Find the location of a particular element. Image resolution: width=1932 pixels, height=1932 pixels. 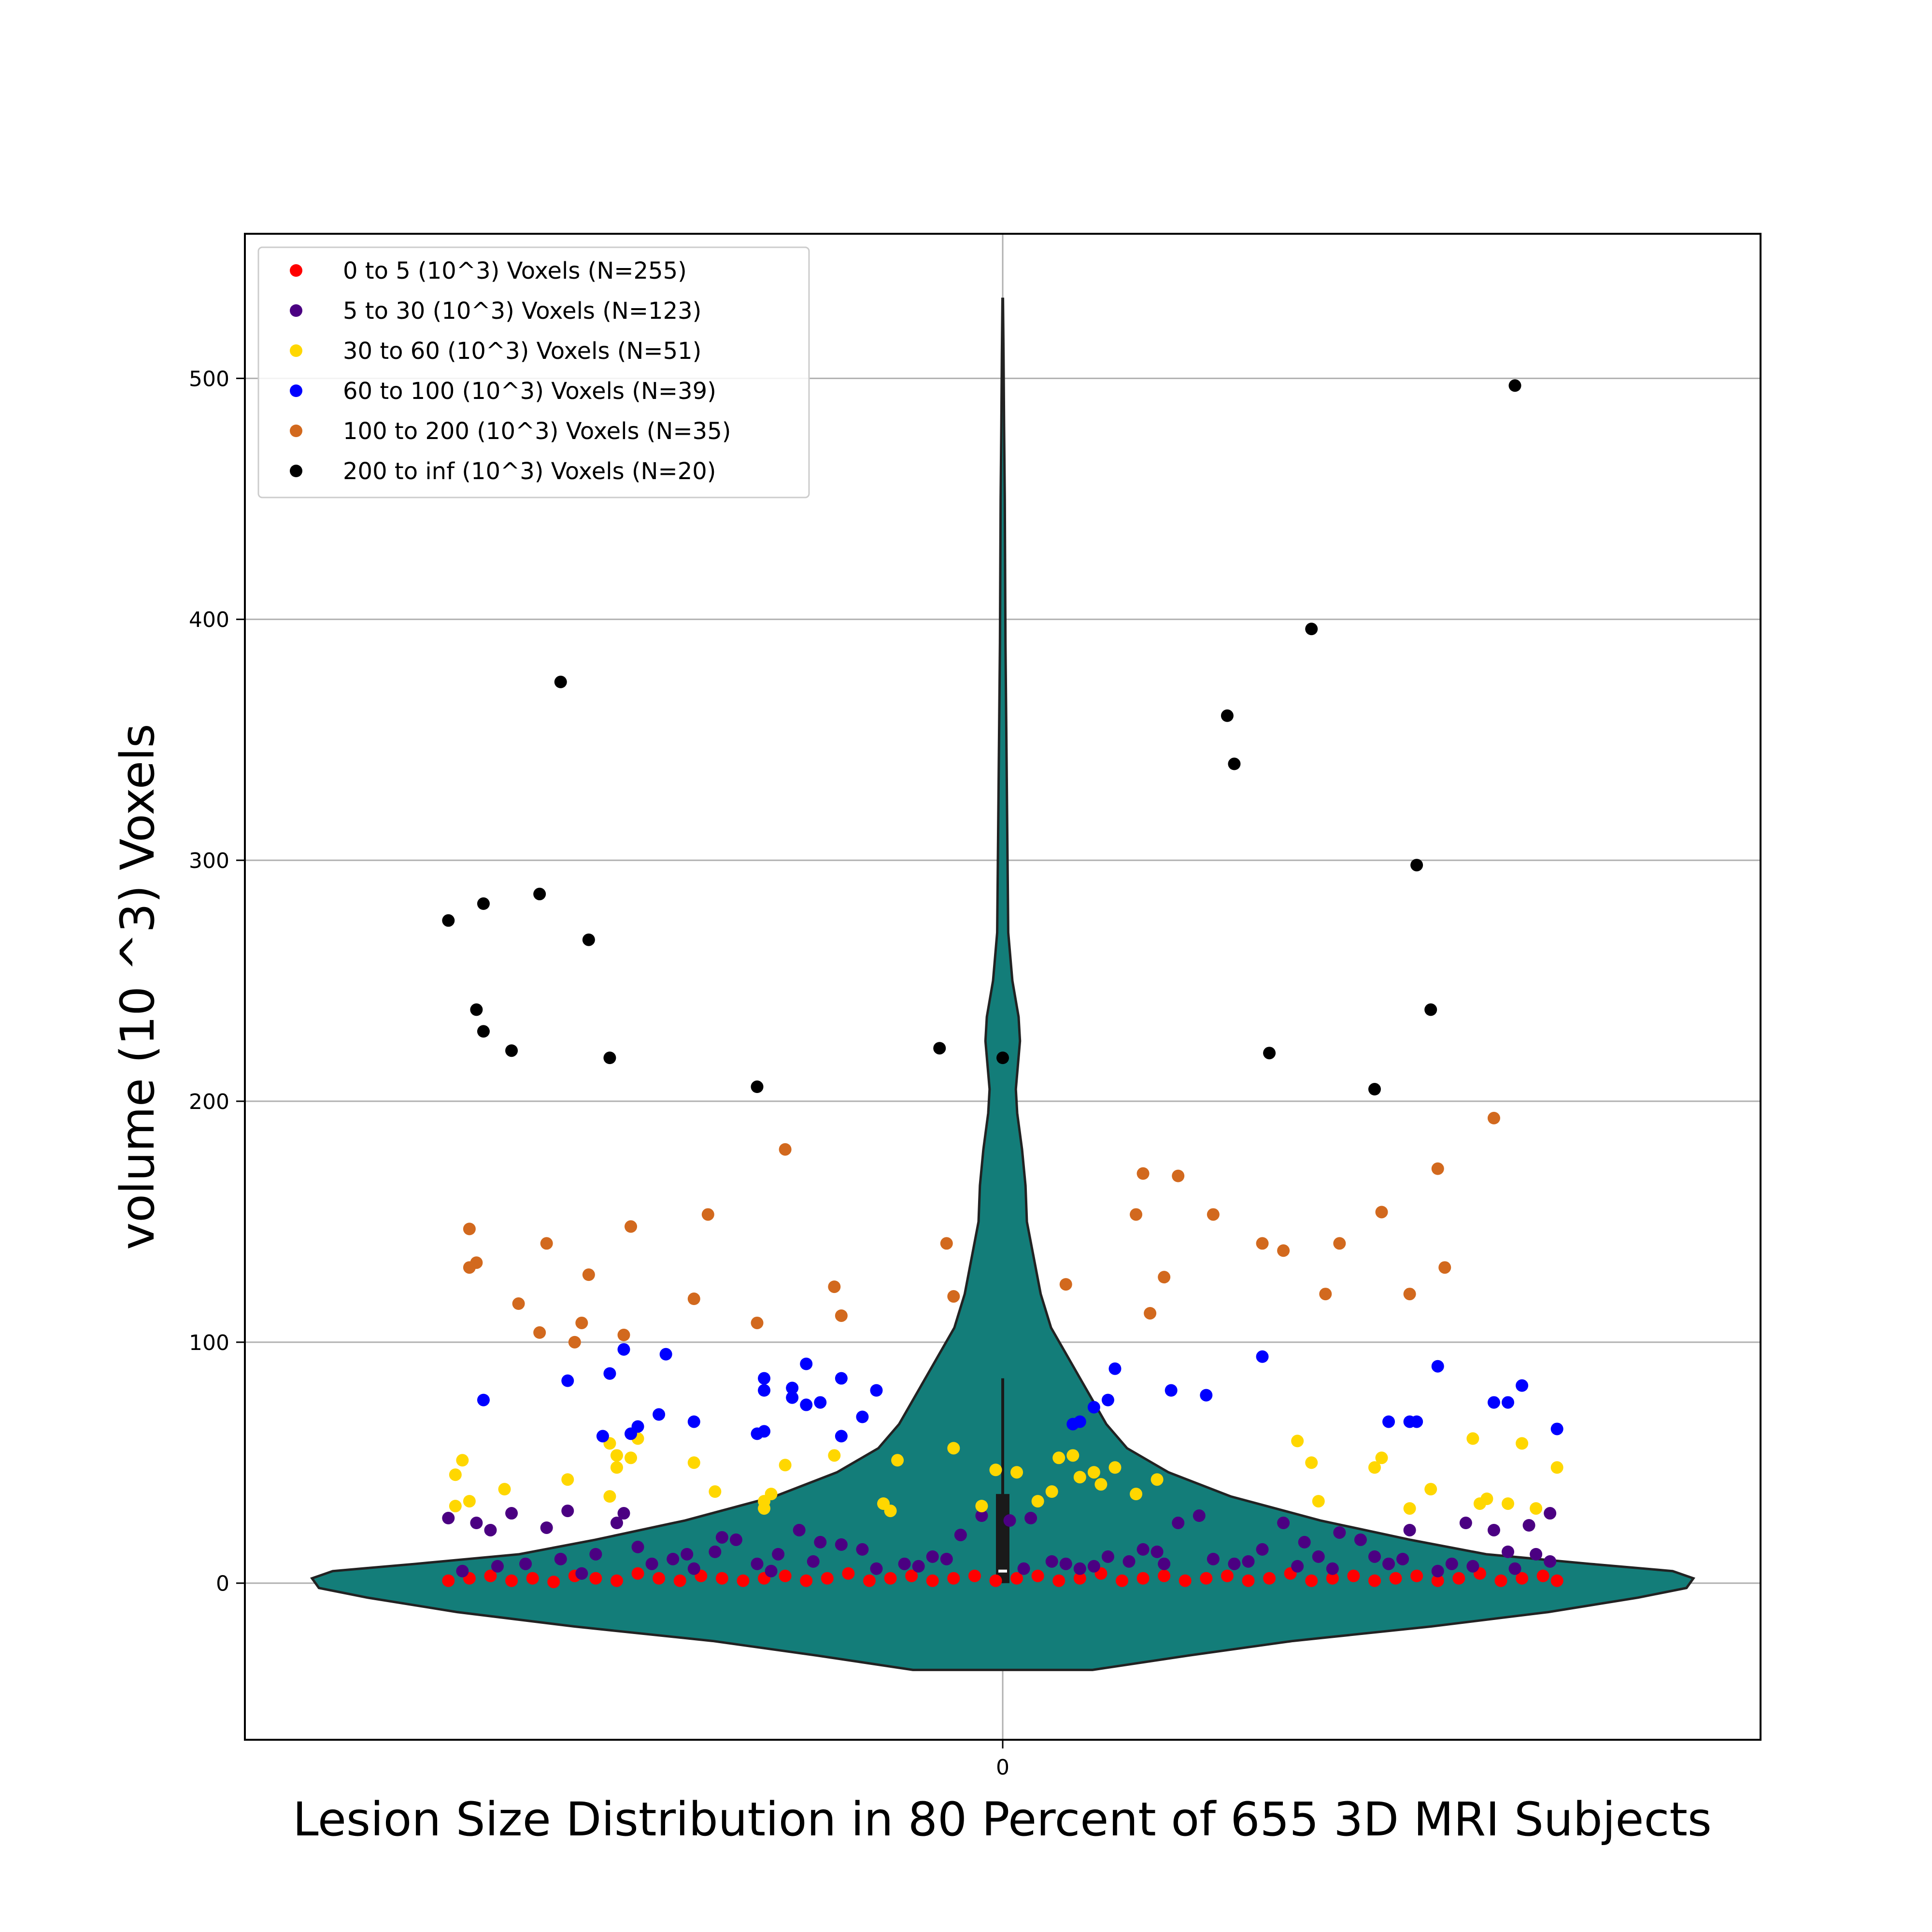

y-tick-label: 200 is located at coordinates (209, 1102).